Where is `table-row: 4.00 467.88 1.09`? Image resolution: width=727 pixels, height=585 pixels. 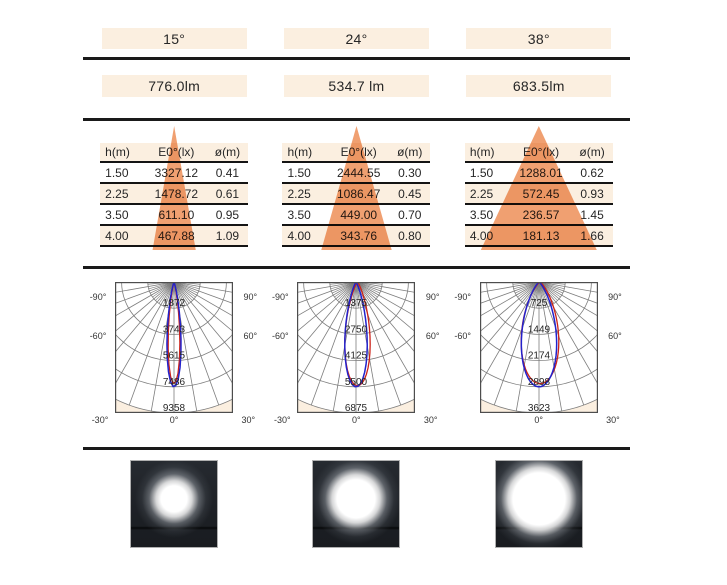
table-row: 4.00 467.88 1.09 is located at coordinates (174, 236).